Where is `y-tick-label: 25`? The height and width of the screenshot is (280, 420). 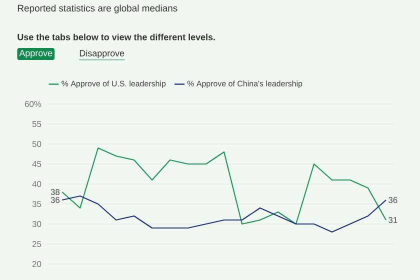
y-tick-label: 25 is located at coordinates (37, 244).